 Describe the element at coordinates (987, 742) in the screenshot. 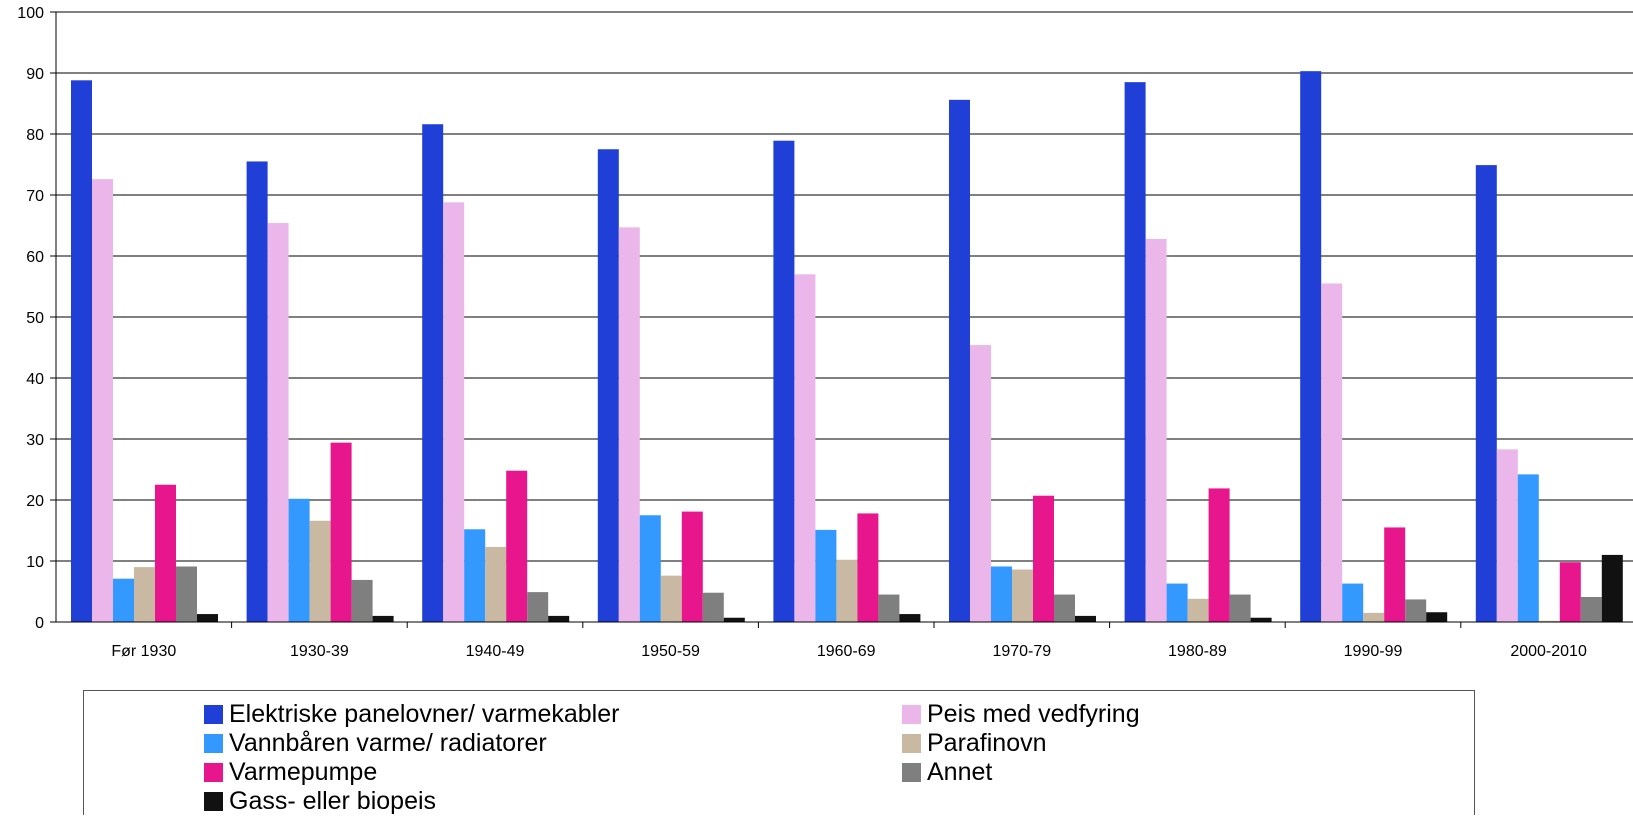

I see `legend-label: Parafinovn` at that location.